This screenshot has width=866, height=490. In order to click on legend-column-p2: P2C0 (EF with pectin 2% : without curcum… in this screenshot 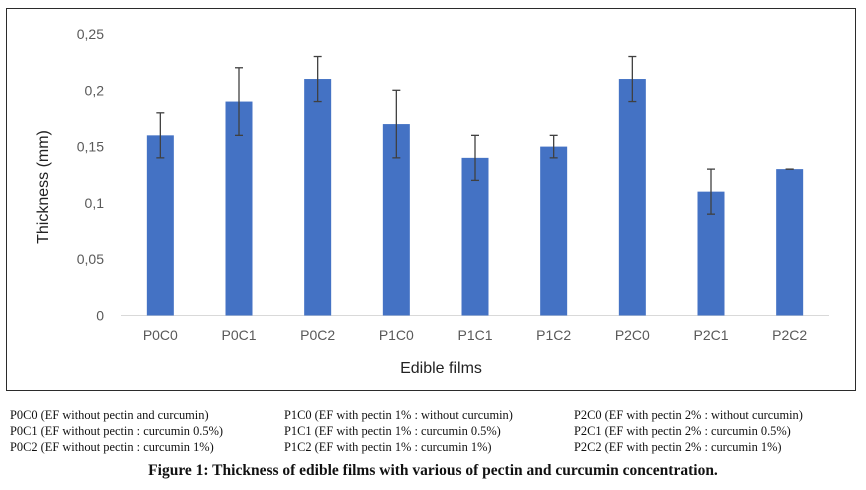, I will do `click(688, 431)`.